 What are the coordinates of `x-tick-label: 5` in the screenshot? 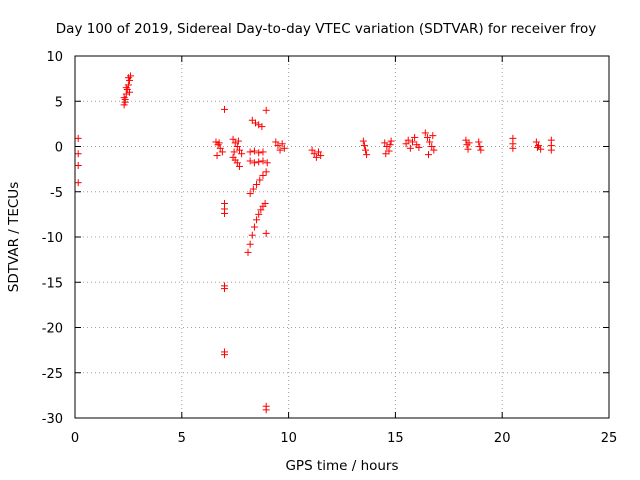 It's located at (182, 438).